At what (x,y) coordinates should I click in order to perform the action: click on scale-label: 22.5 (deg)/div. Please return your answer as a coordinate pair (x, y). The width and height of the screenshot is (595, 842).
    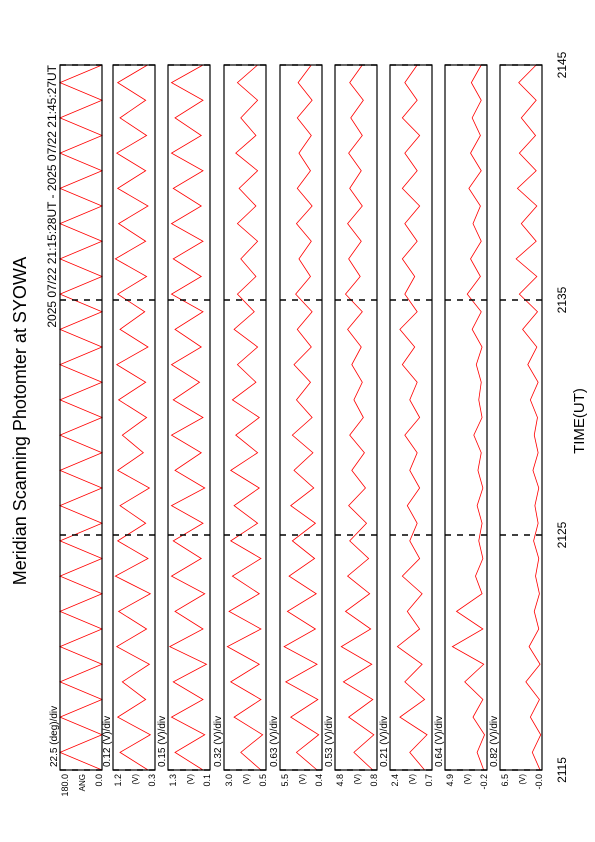
    Looking at the image, I should click on (54, 736).